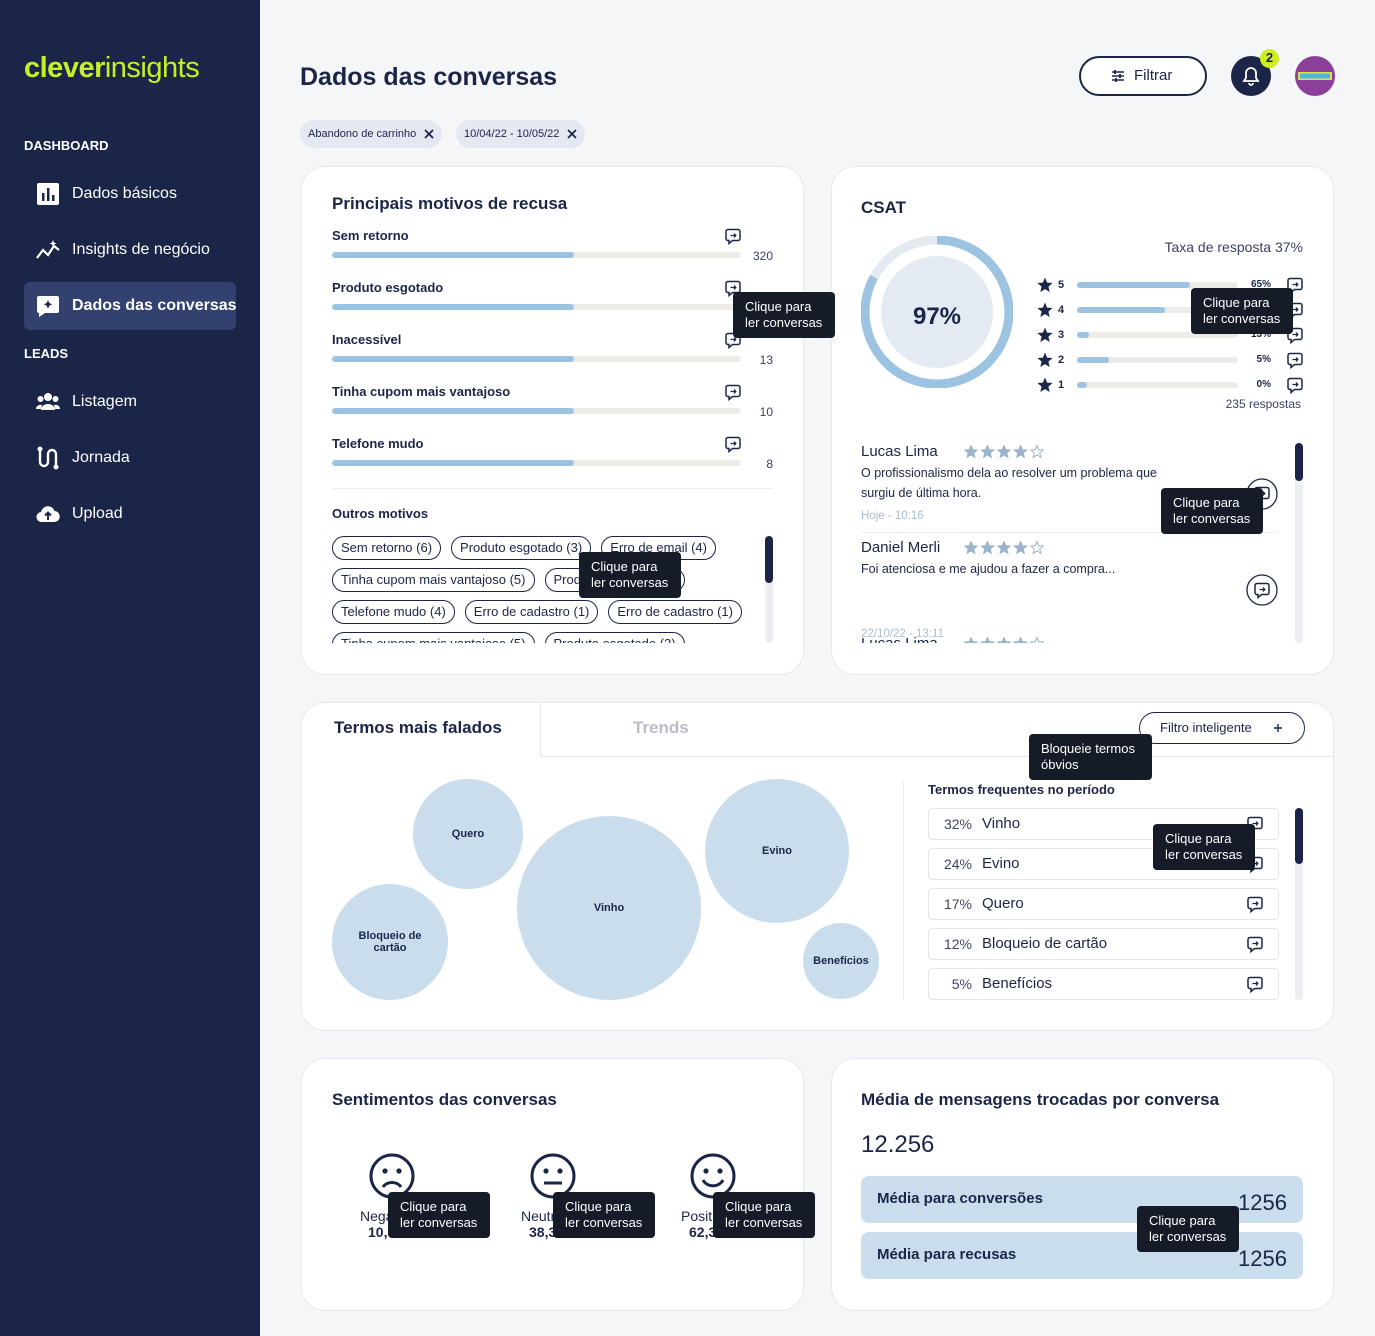  Describe the element at coordinates (141, 249) in the screenshot. I see `sidebar-item: Insights de negócio` at that location.